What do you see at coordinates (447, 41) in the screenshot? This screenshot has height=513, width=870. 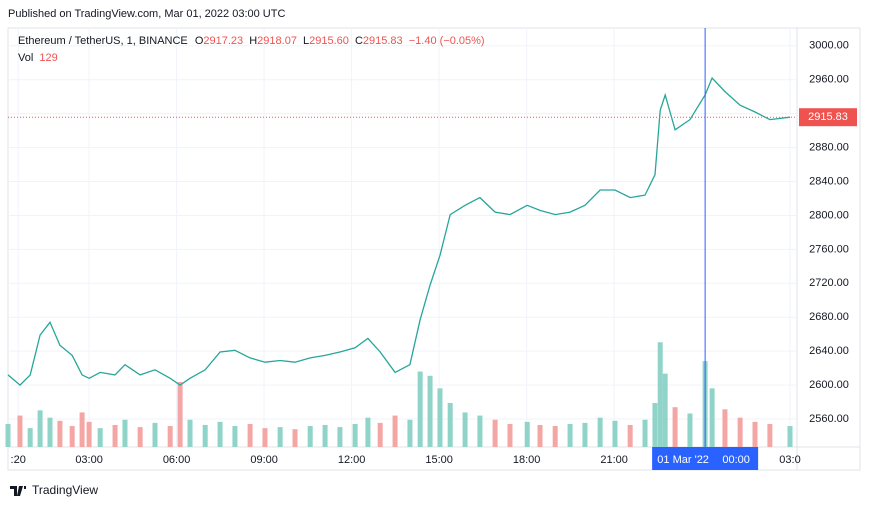 I see `change: −1.40 (−0.05%)` at bounding box center [447, 41].